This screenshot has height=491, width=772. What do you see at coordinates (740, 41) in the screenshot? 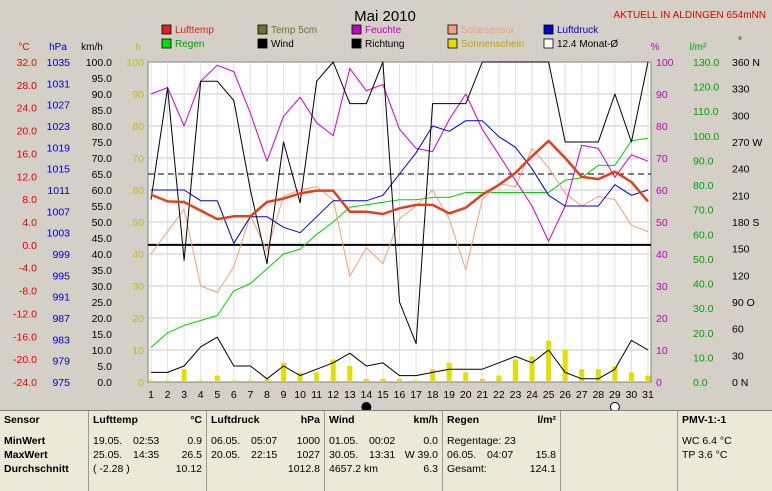
I see `unit-dir: °` at bounding box center [740, 41].